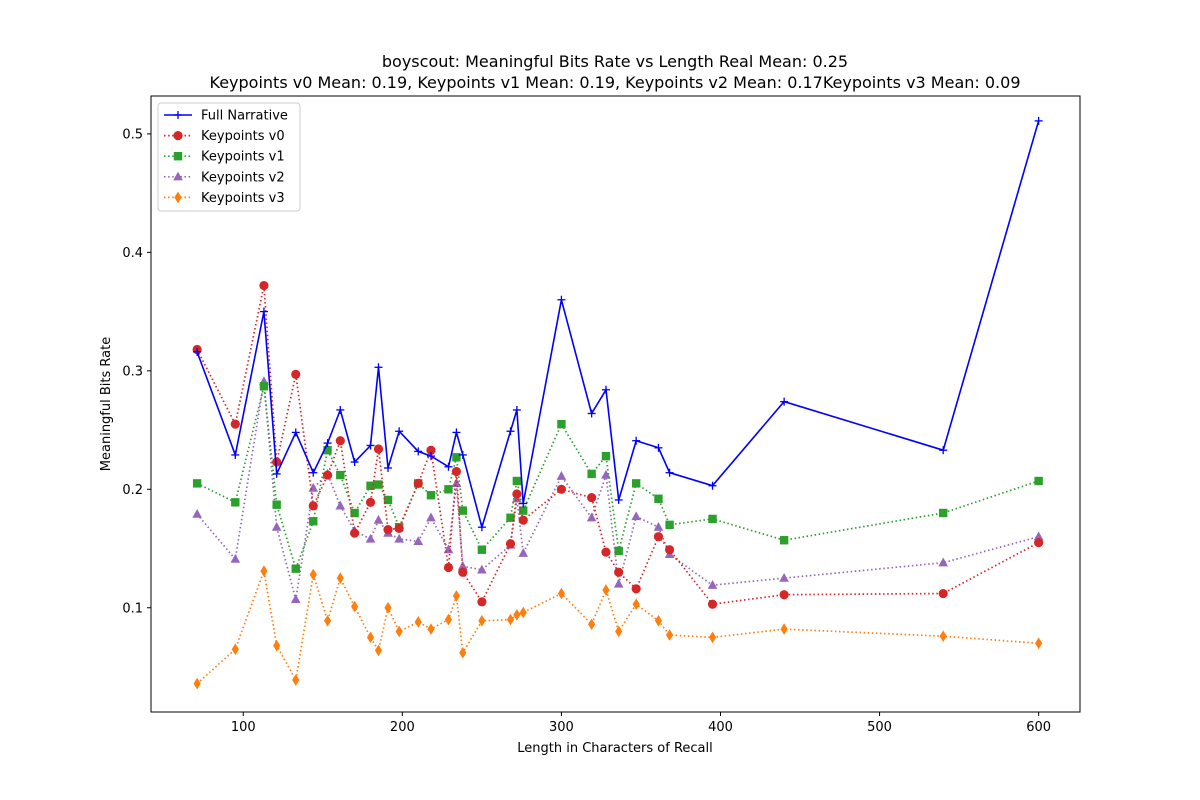 This screenshot has height=800, width=1200. I want to click on legend-marker-keypoints-v0, so click(178, 136).